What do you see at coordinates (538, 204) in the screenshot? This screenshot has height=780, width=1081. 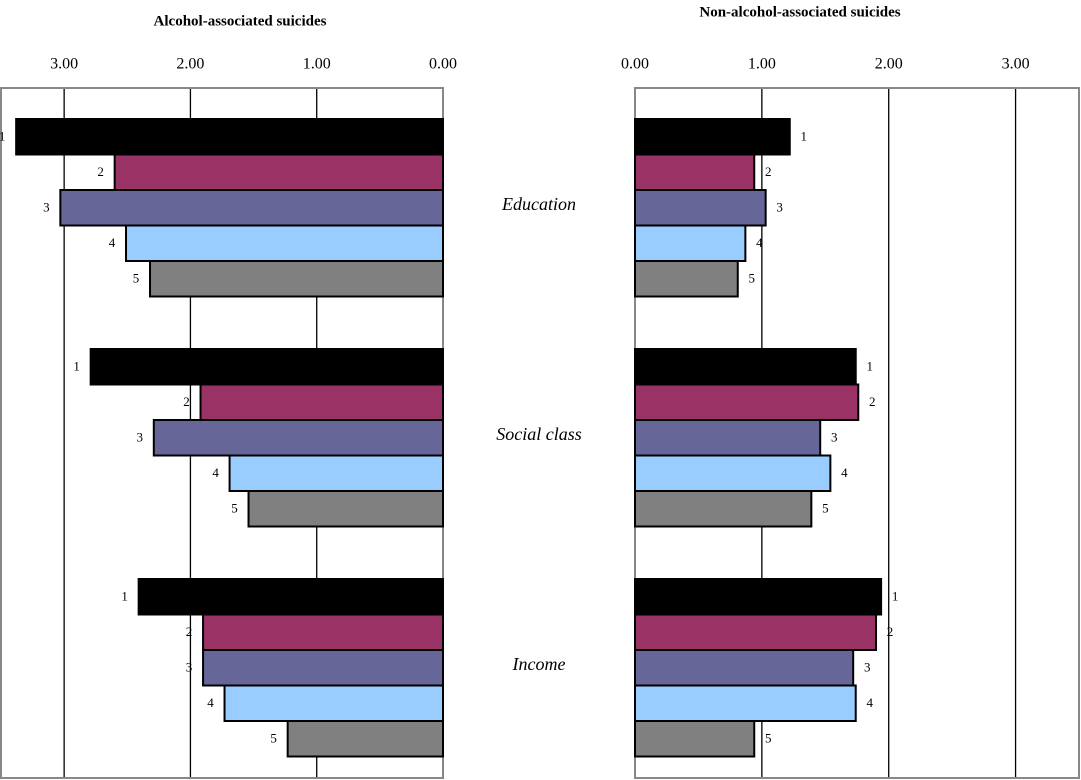 I see `category-label: Education` at bounding box center [538, 204].